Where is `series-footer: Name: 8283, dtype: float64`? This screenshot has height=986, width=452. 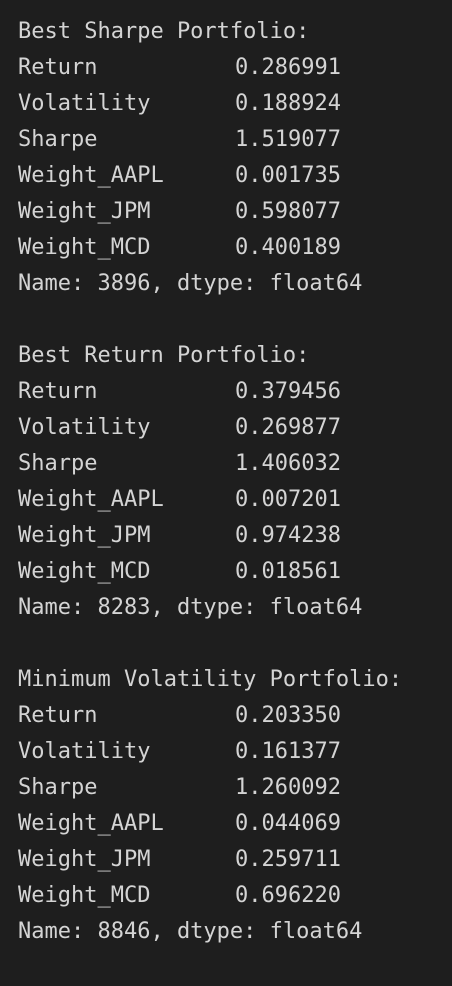
series-footer: Name: 8283, dtype: float64 is located at coordinates (190, 607).